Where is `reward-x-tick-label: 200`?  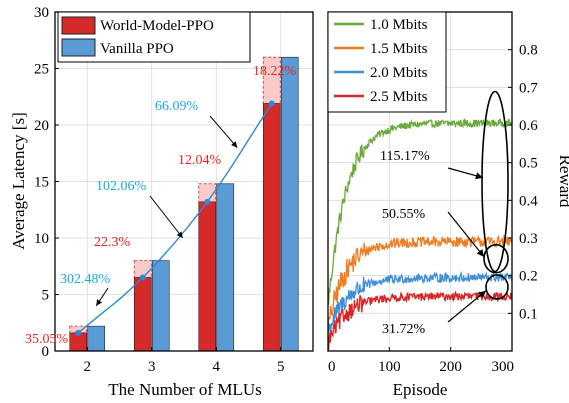
reward-x-tick-label: 200 is located at coordinates (450, 367).